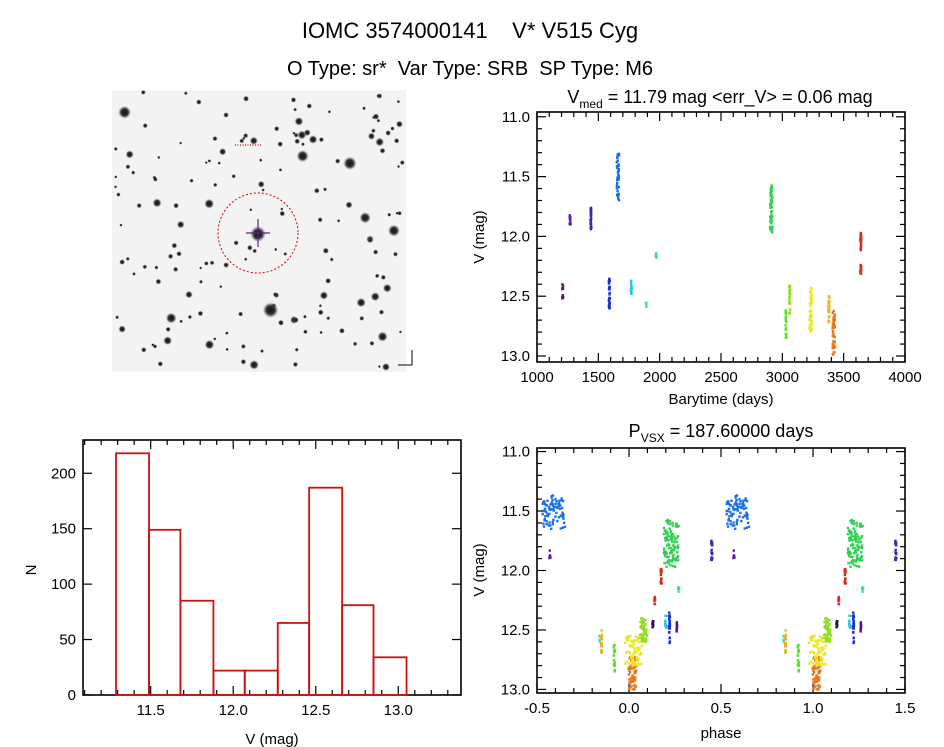  I want to click on y-tick-label: 0, so click(72, 695).